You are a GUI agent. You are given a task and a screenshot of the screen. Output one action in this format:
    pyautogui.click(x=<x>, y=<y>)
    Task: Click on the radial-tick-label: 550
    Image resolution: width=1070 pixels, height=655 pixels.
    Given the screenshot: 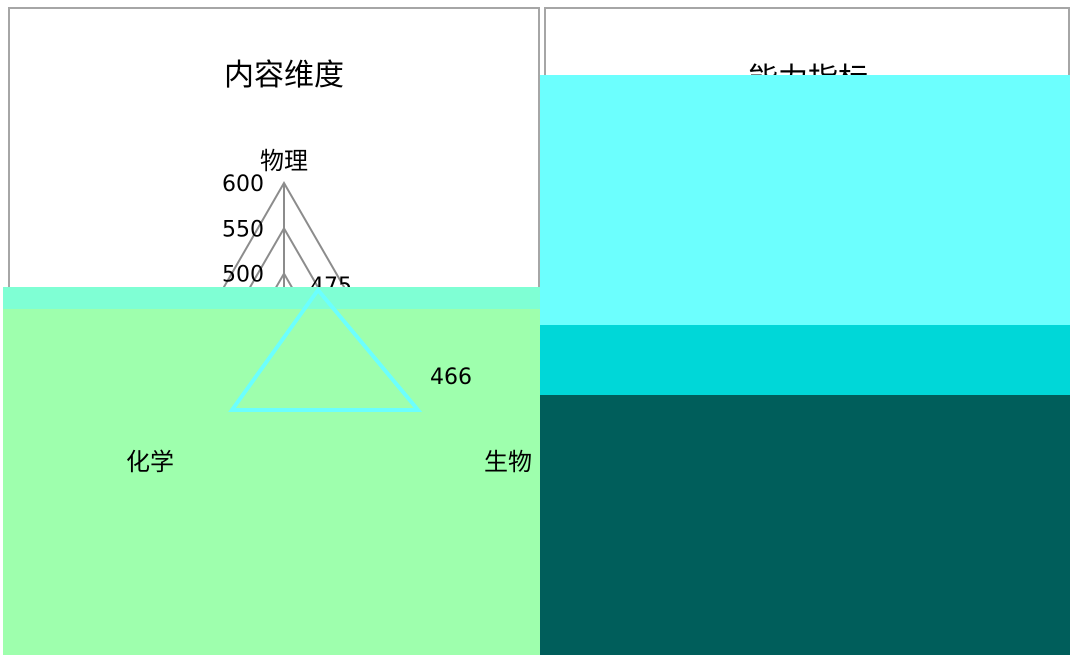 What is the action you would take?
    pyautogui.click(x=243, y=229)
    